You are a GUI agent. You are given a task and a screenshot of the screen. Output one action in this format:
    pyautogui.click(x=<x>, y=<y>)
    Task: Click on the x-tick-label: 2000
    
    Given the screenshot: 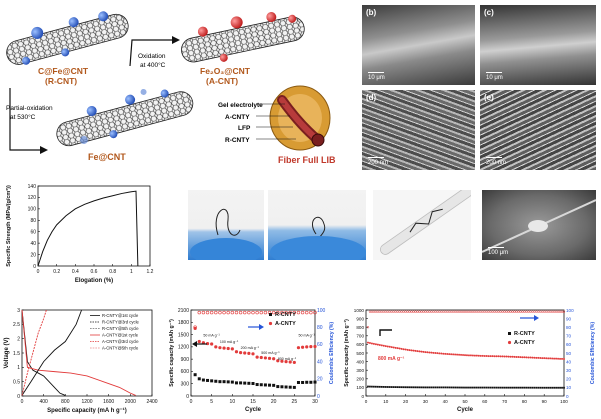 What is the action you would take?
    pyautogui.click(x=130, y=402)
    